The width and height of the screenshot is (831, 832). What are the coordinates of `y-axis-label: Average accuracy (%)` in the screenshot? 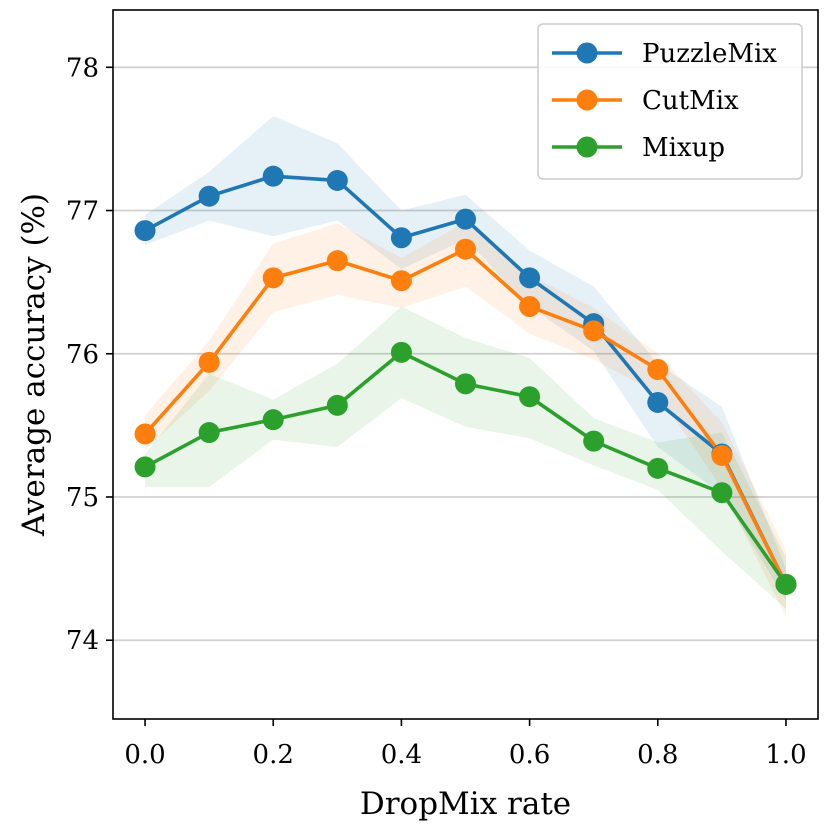 It's located at (34, 365).